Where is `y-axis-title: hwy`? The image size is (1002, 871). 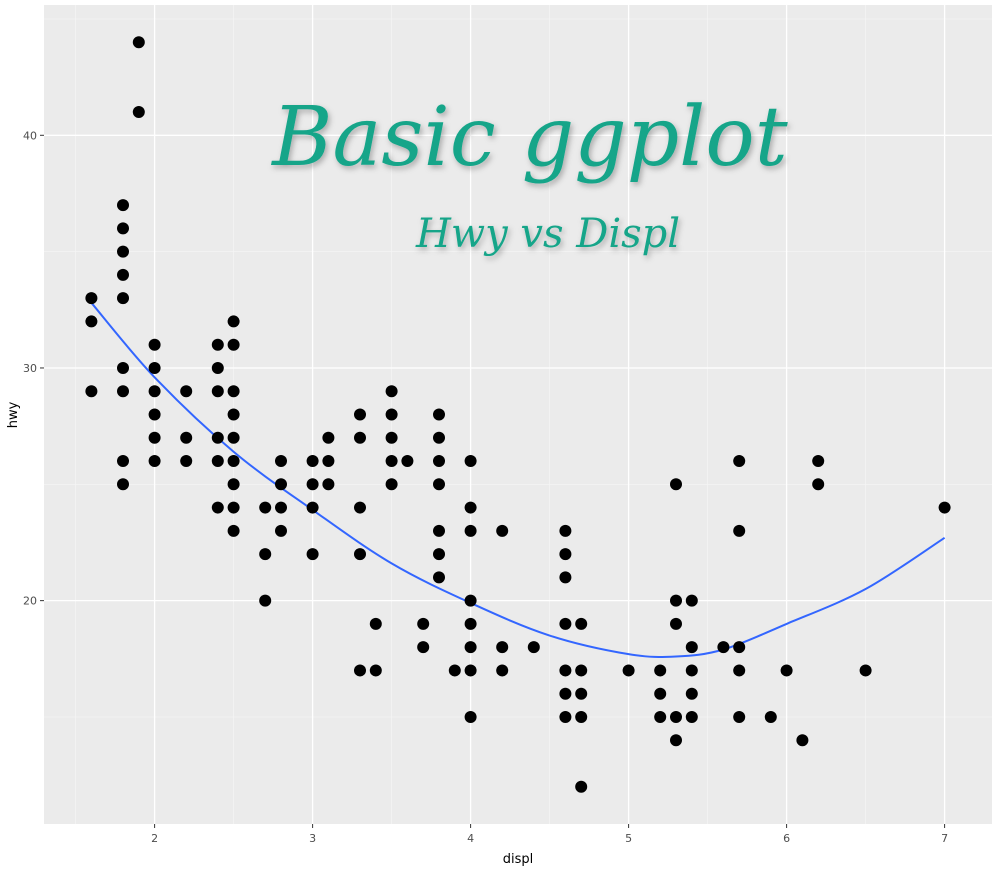
y-axis-title: hwy is located at coordinates (13, 414).